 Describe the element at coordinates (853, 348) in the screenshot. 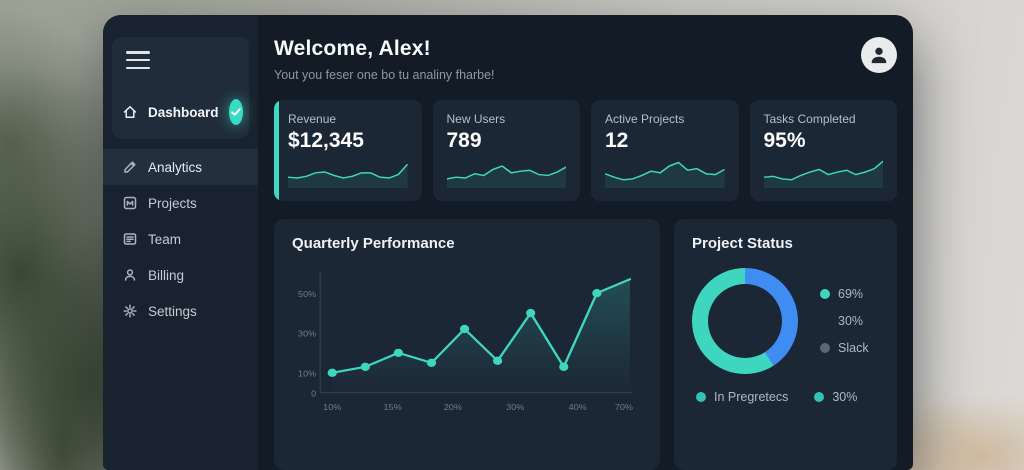

I see `legend-label: Slack` at that location.